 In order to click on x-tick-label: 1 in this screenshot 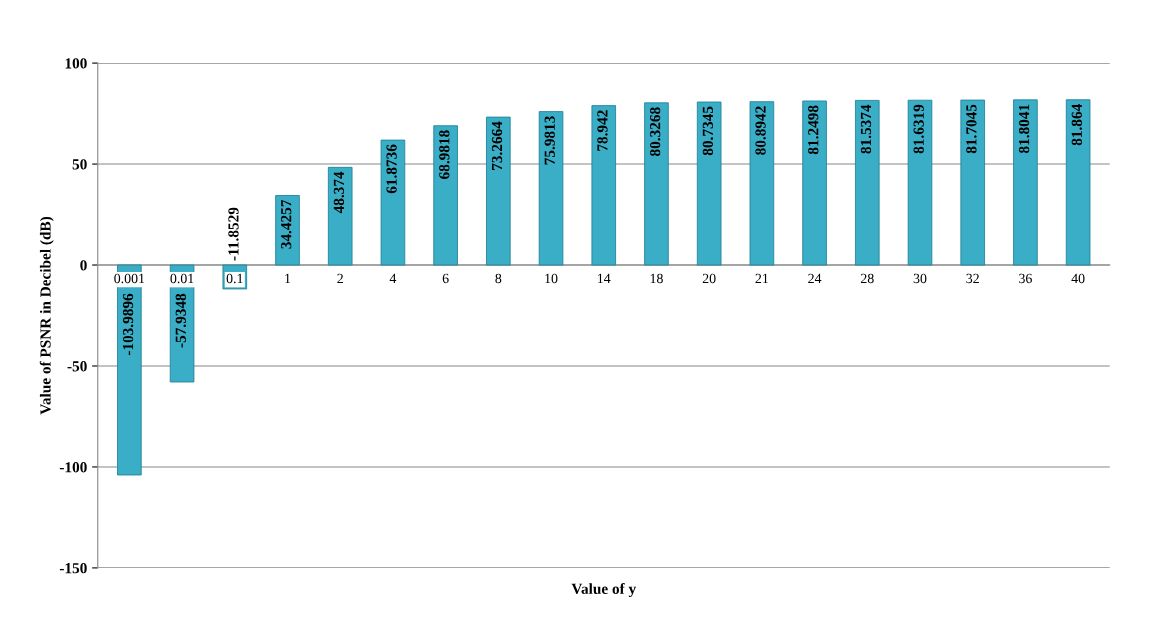, I will do `click(288, 278)`.